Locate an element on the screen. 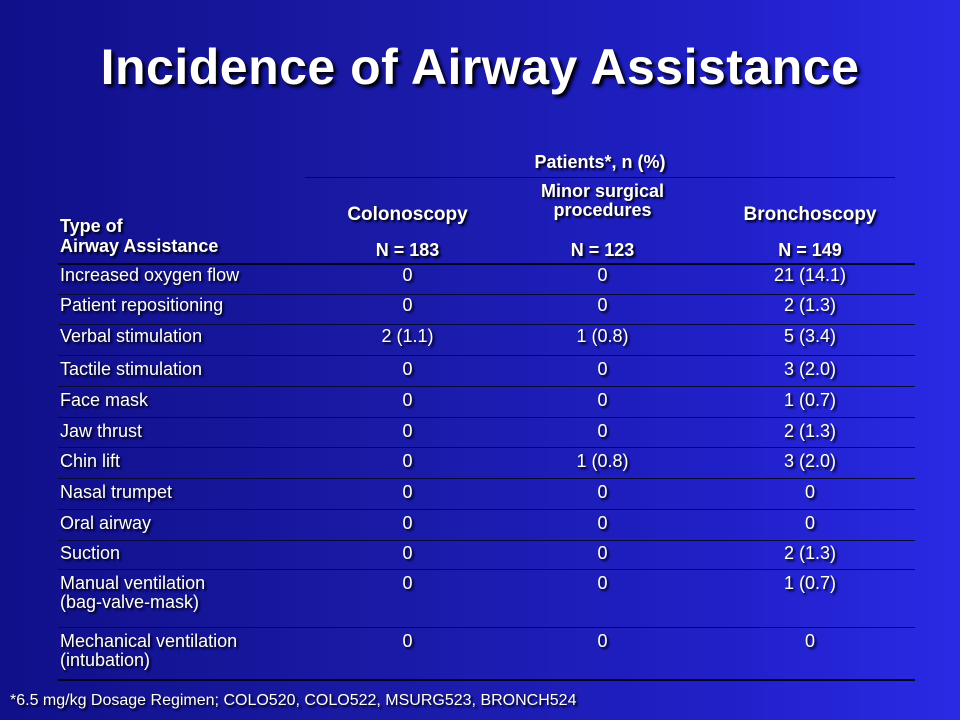 The image size is (960, 720). row-type-line2: (intubation) is located at coordinates (105, 660).